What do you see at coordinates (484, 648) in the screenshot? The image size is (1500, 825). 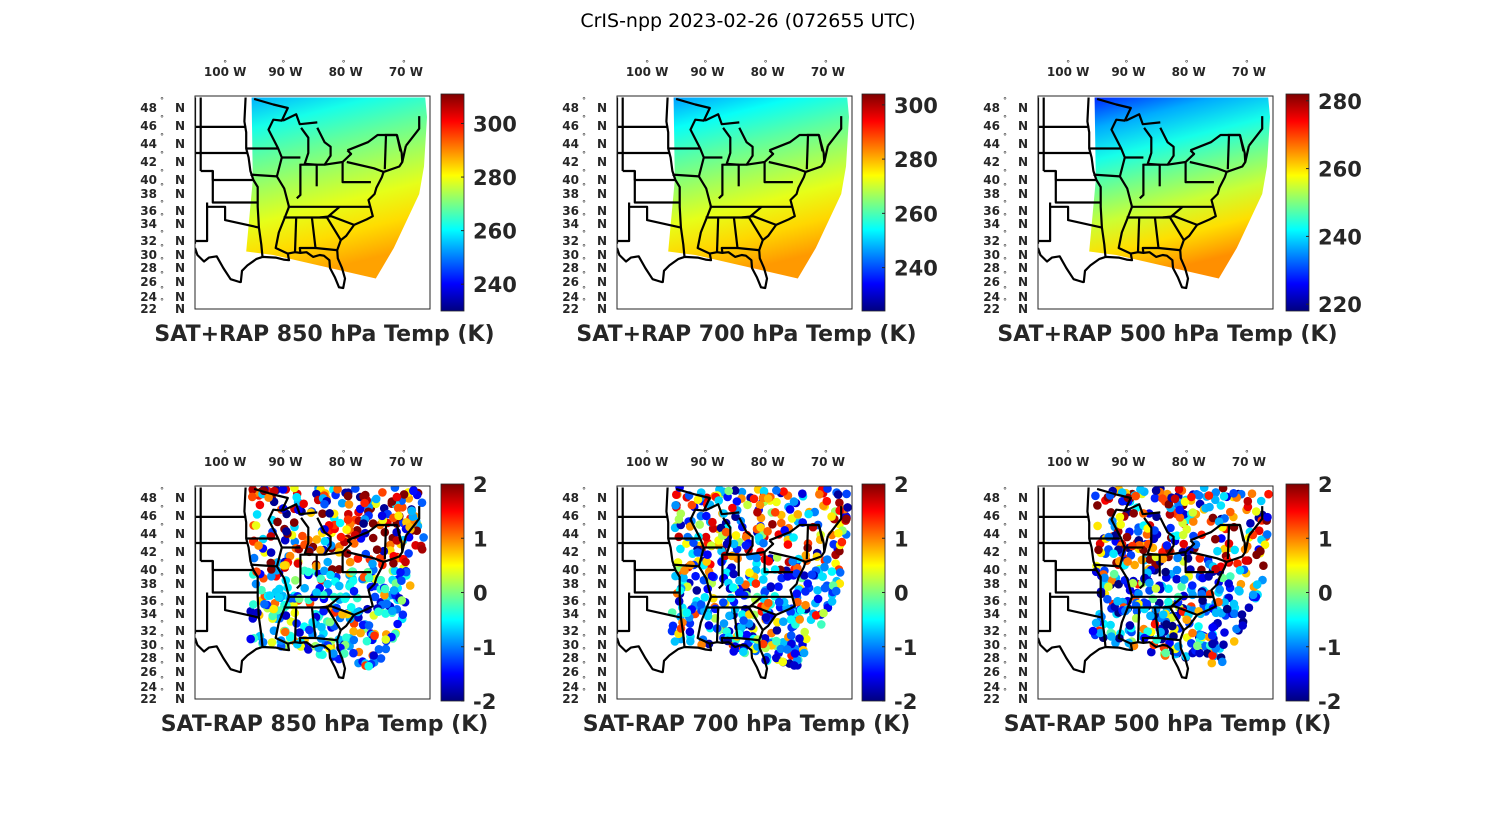 I see `colorbar-tick-label: -1` at bounding box center [484, 648].